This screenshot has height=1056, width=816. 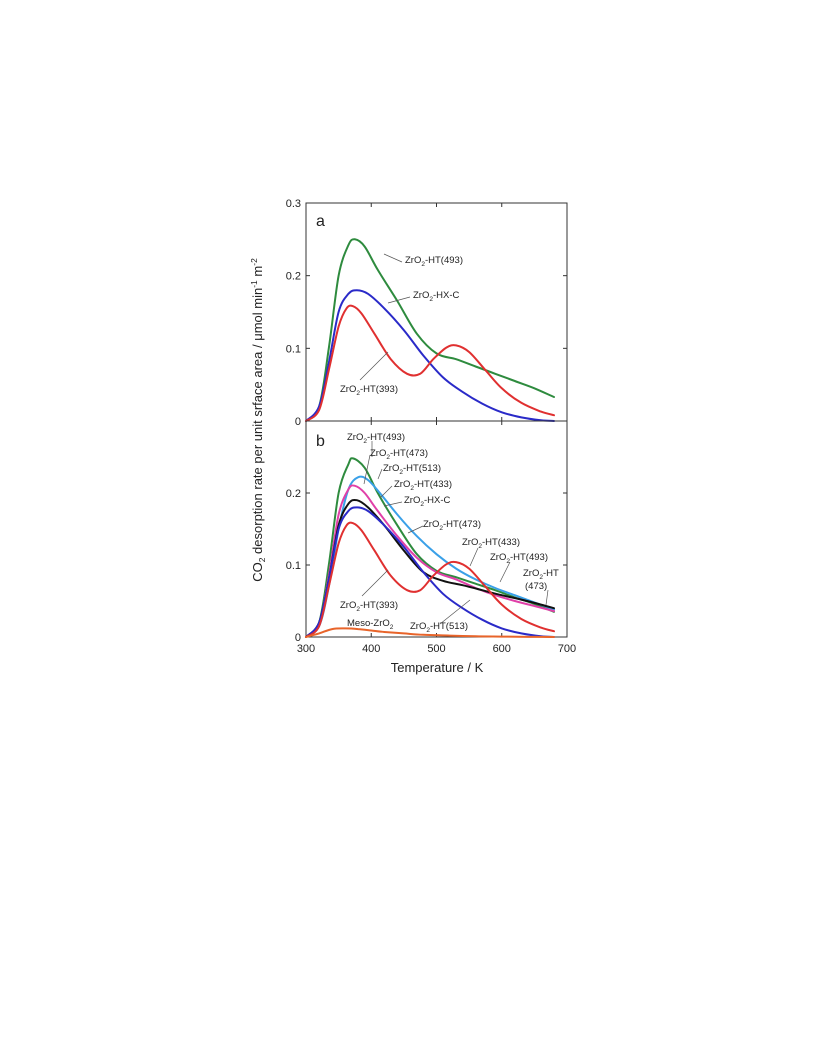 I want to click on panel-b-series-meso-zro2, so click(x=430, y=632).